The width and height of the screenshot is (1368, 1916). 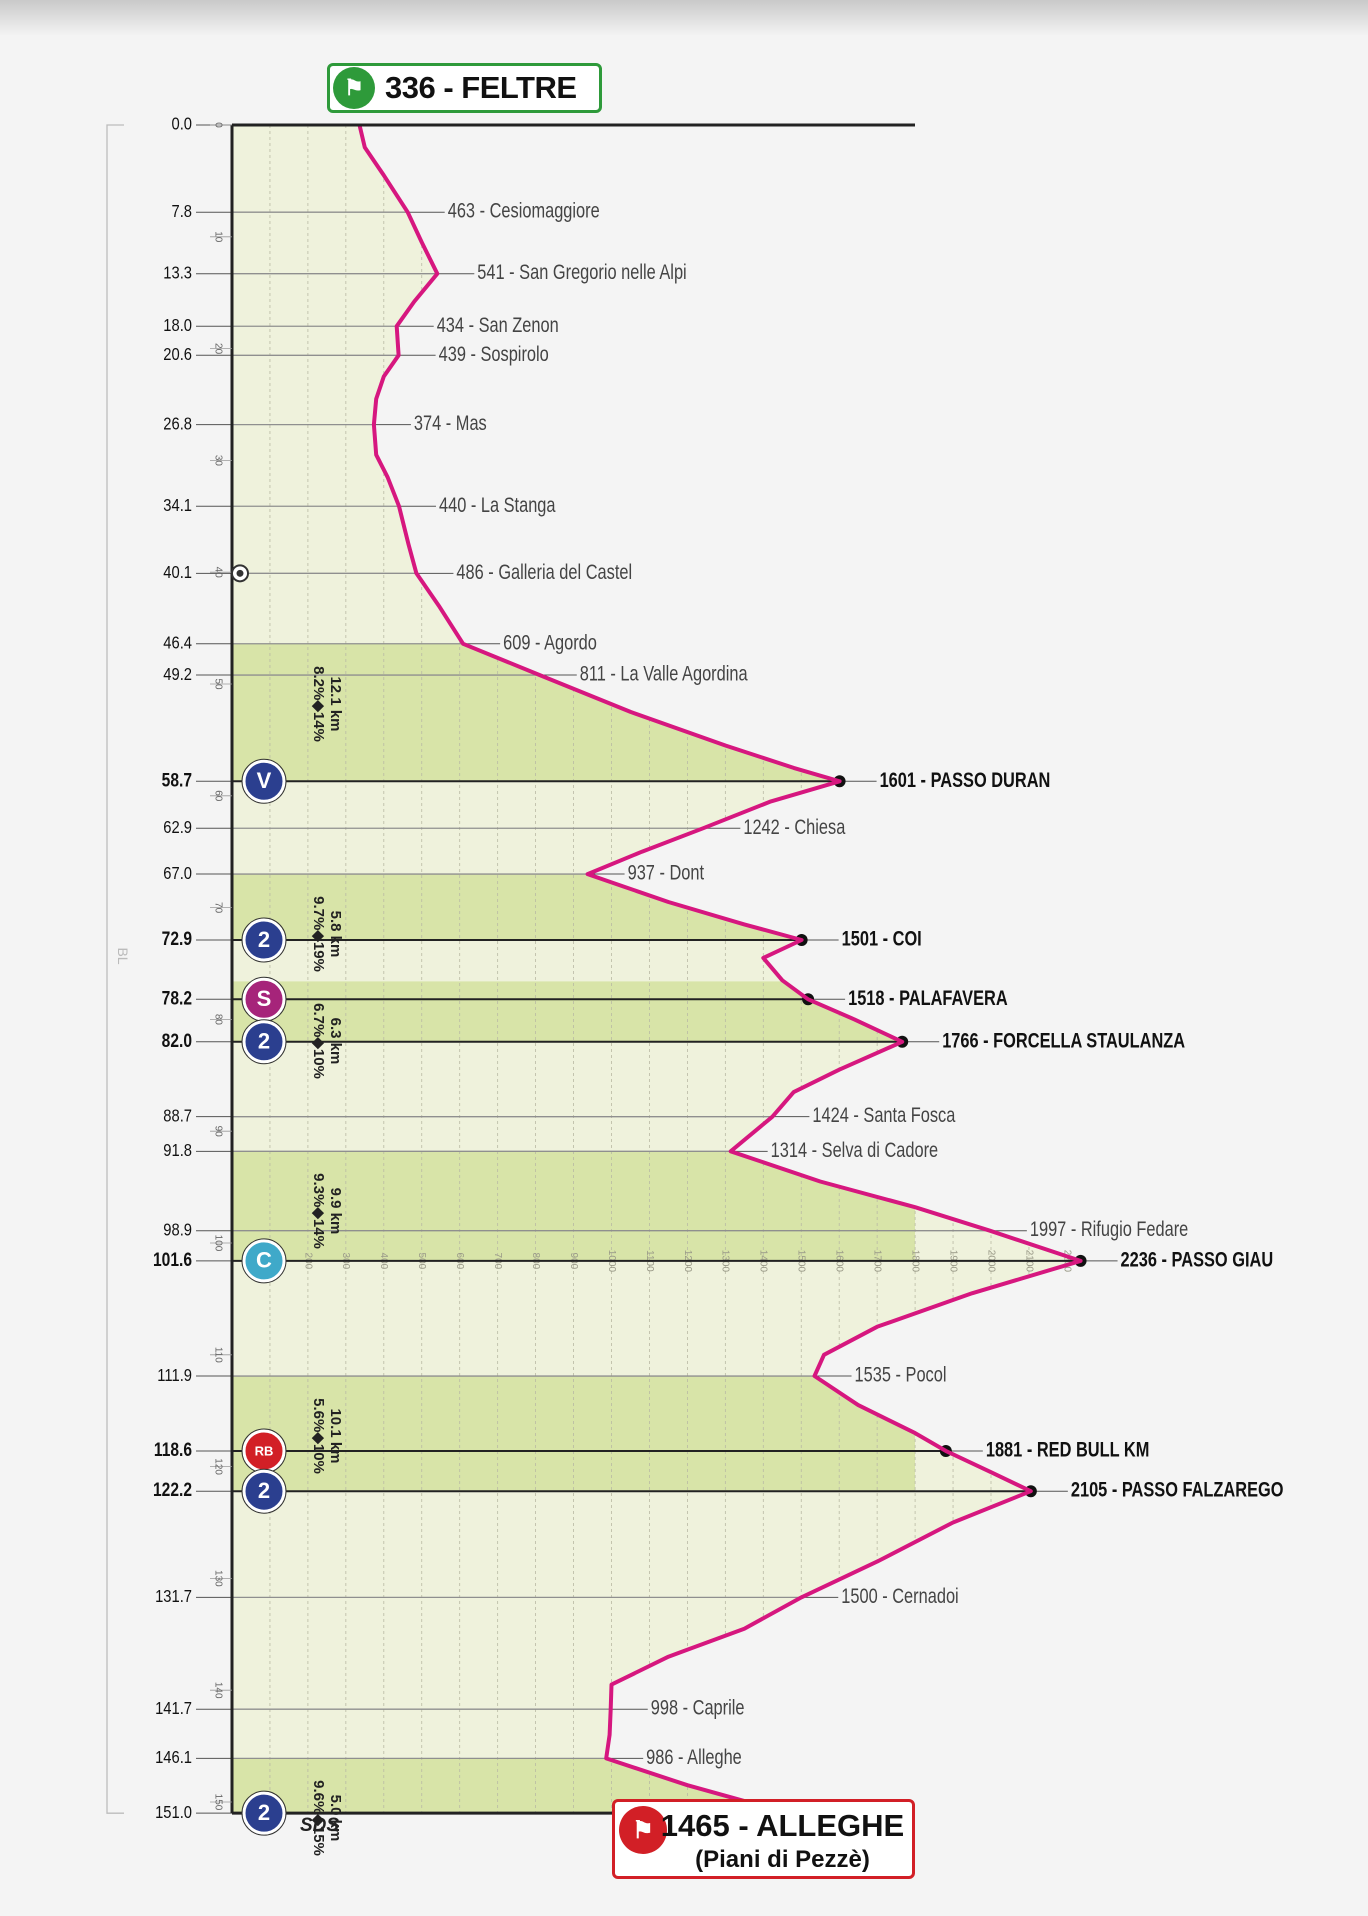 I want to click on distance-tick-label: 0, so click(x=217, y=125).